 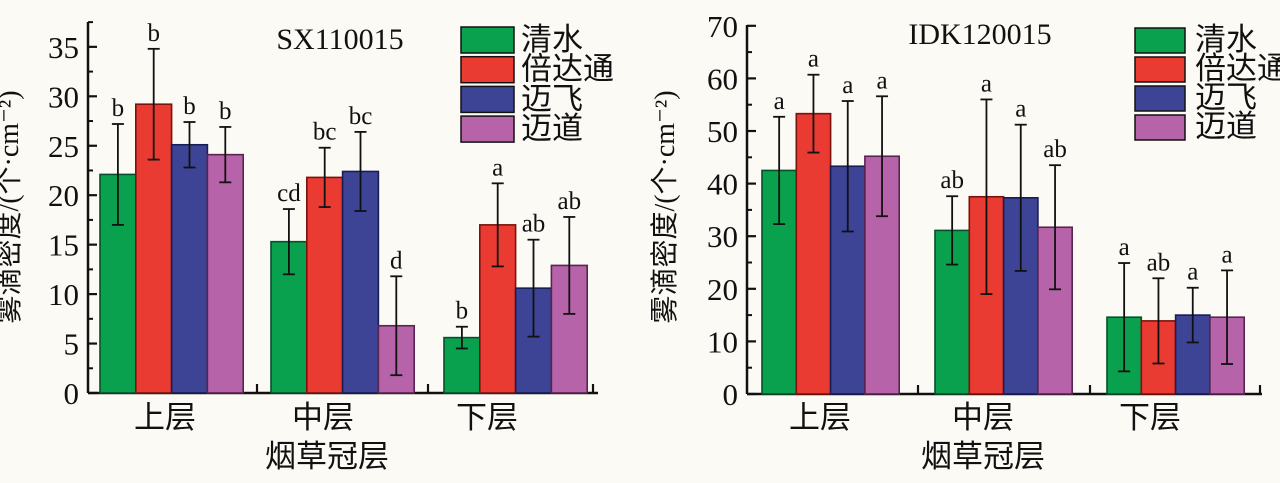 I want to click on y-tick-label: 5, so click(x=72, y=344).